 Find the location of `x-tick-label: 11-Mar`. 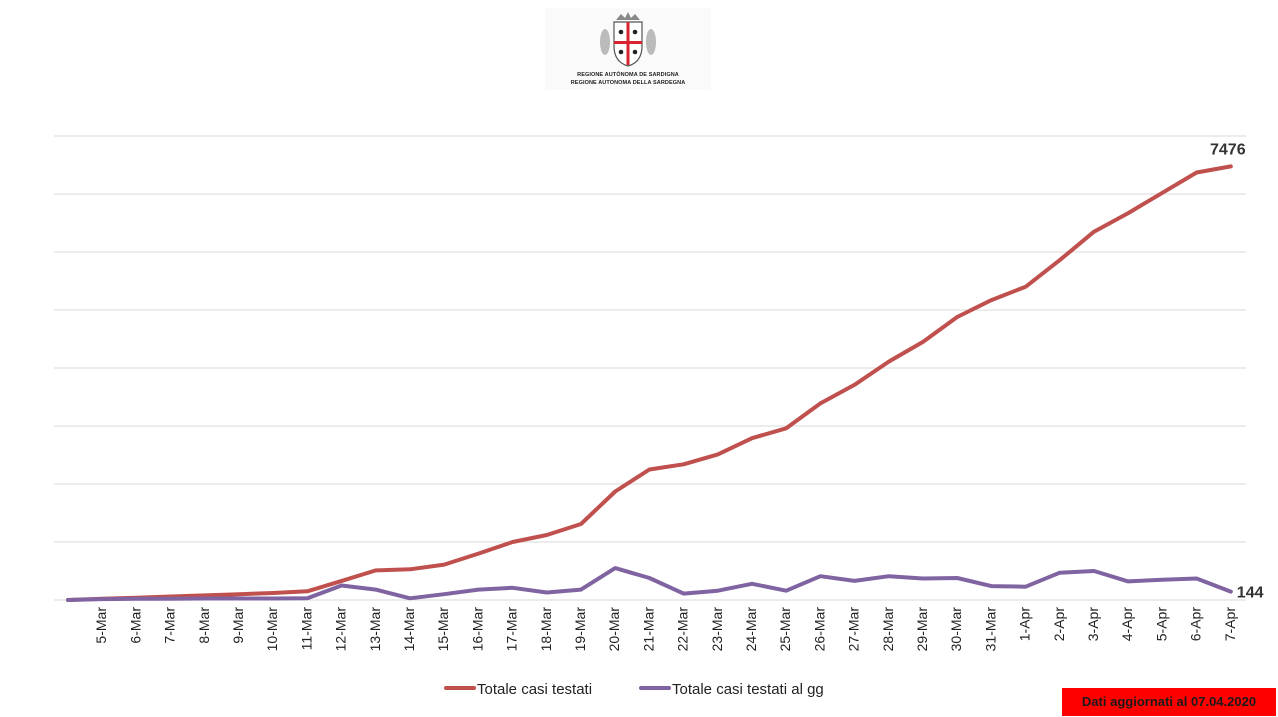

x-tick-label: 11-Mar is located at coordinates (306, 629).